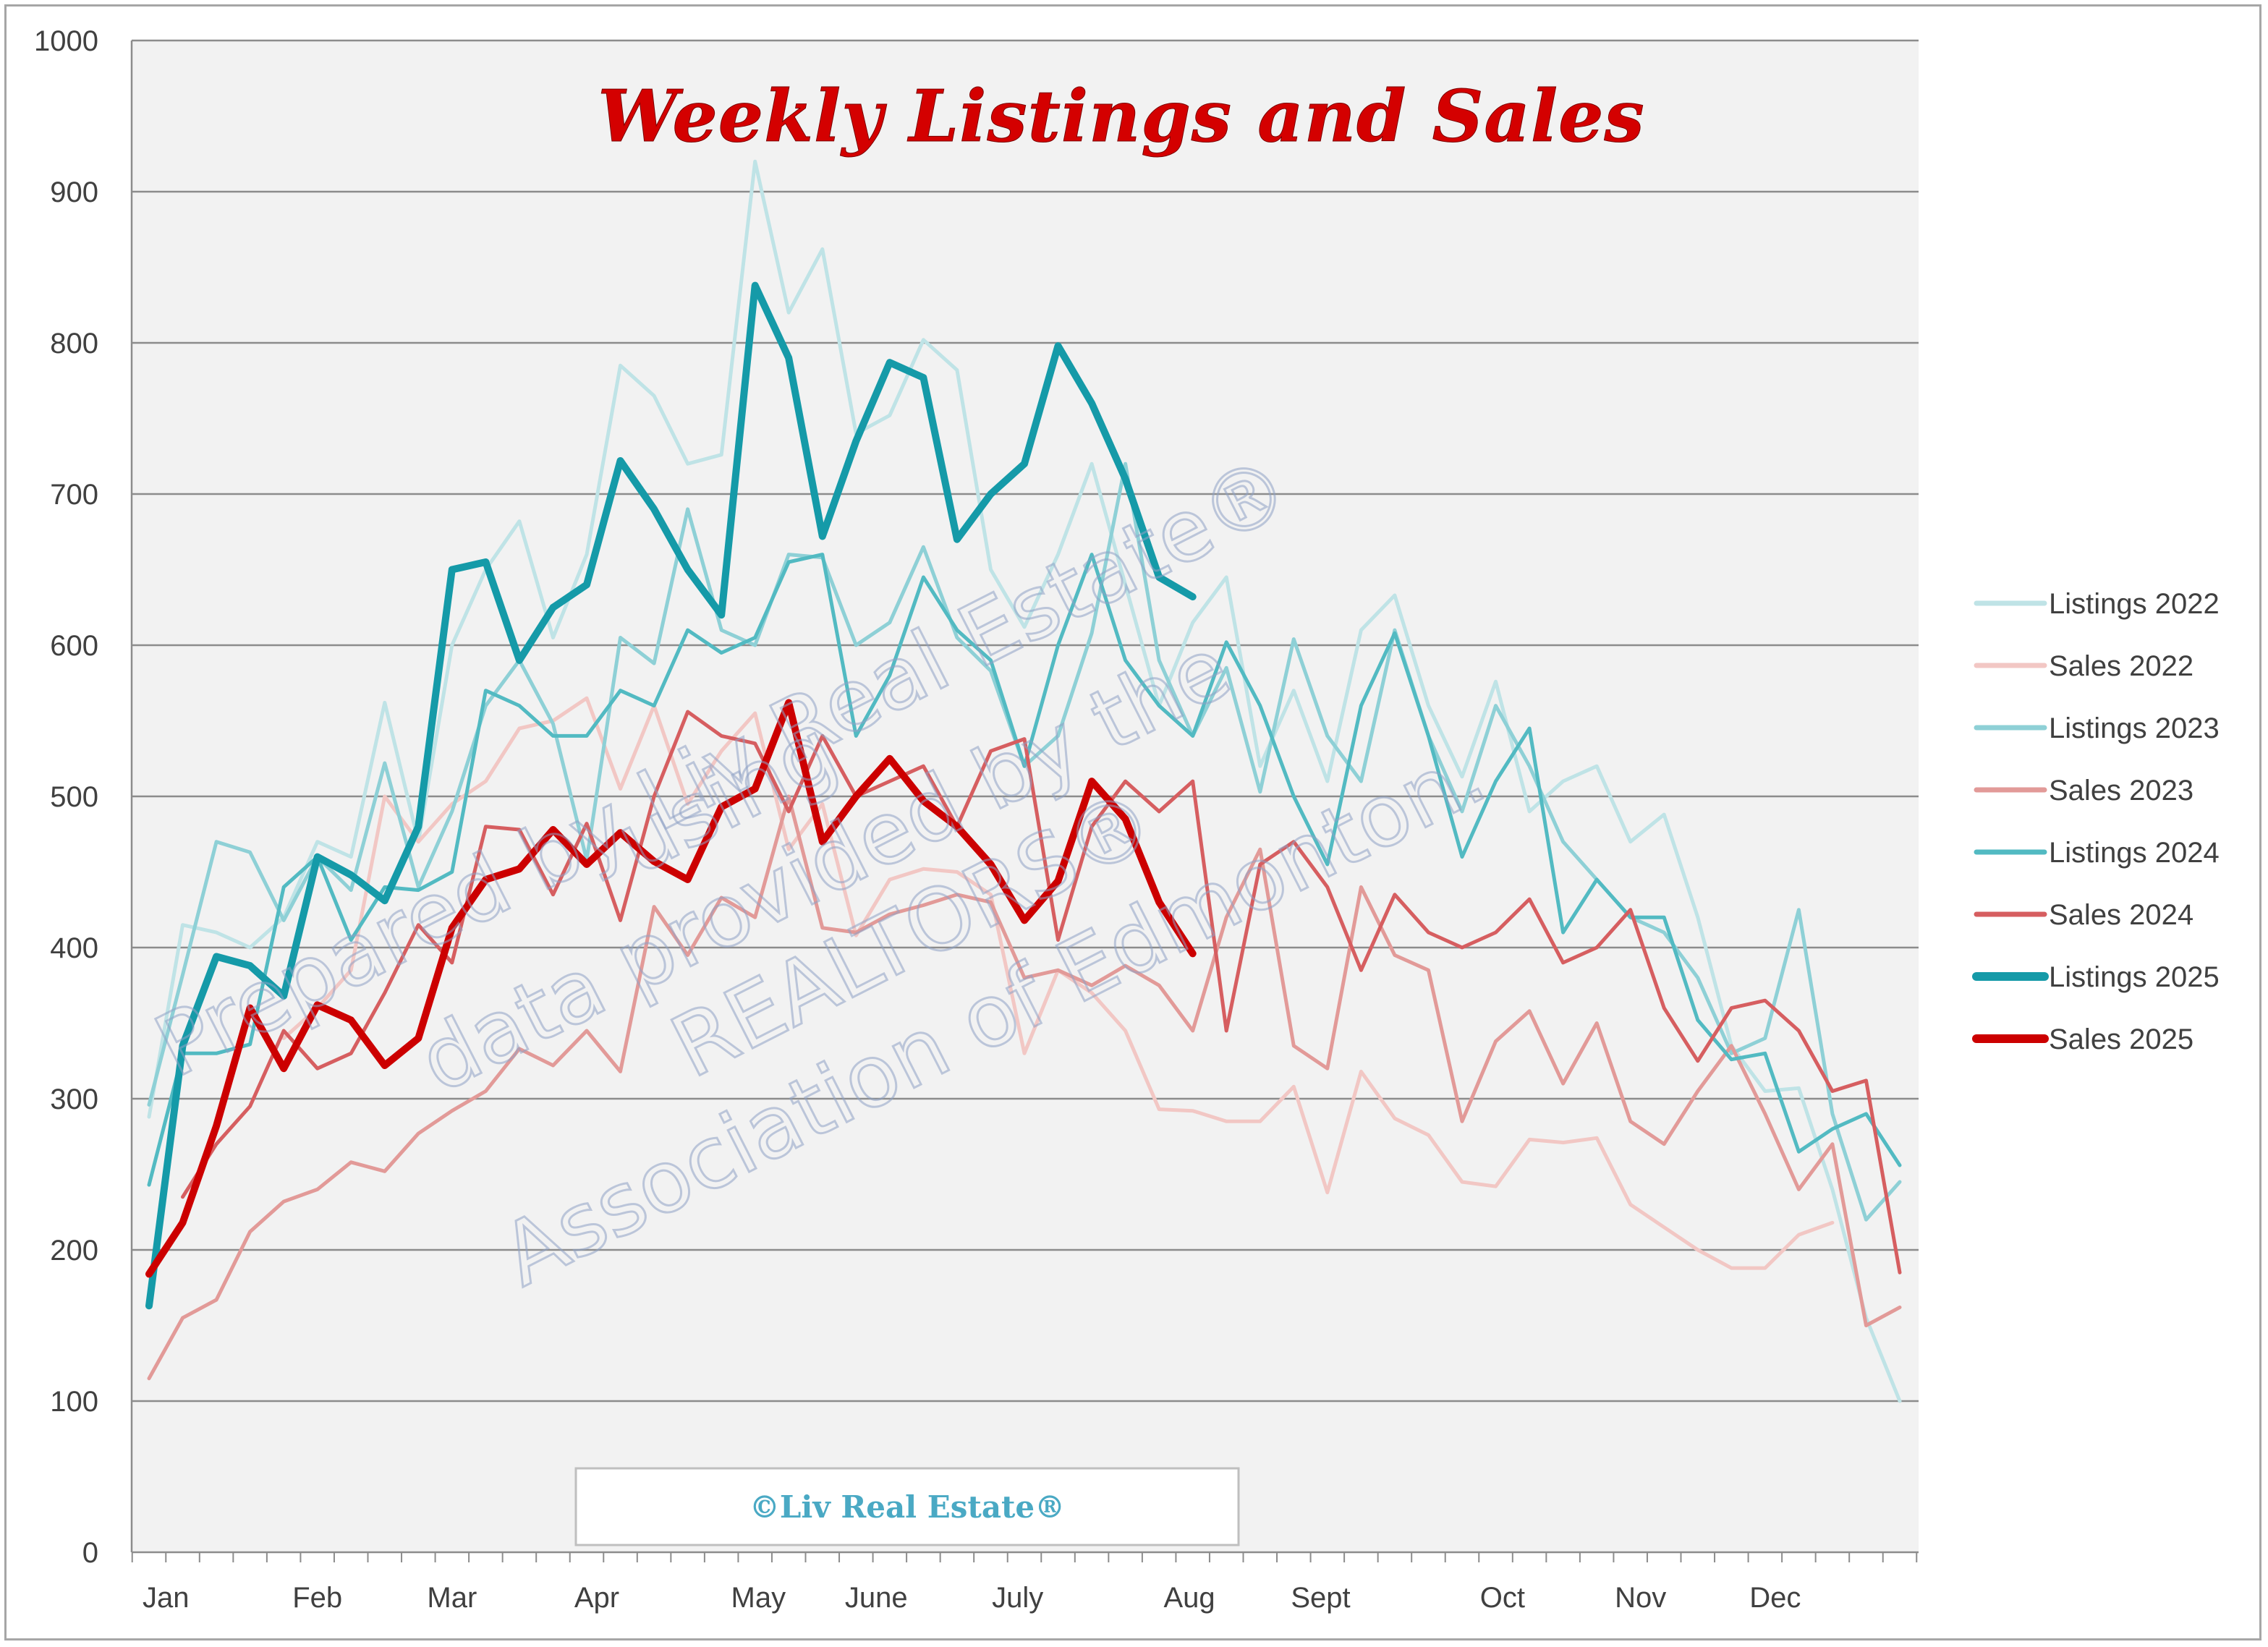 The image size is (2268, 1647). What do you see at coordinates (1121, 116) in the screenshot?
I see `chart-title: Weekly Listings and Sales` at bounding box center [1121, 116].